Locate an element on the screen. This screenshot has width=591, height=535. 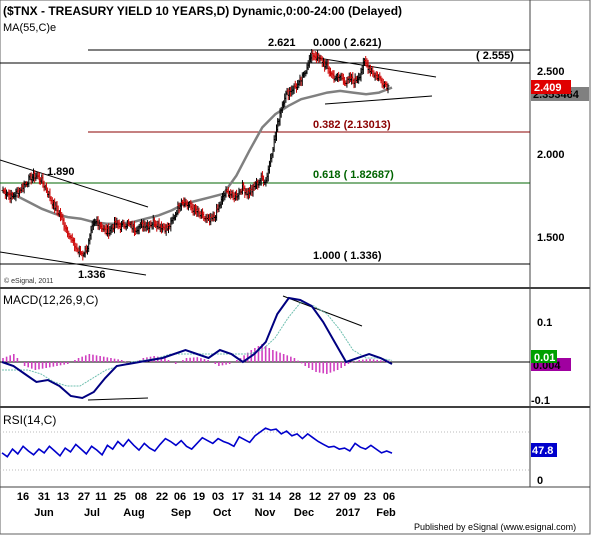
x-month-tick: Oct is located at coordinates (222, 513).